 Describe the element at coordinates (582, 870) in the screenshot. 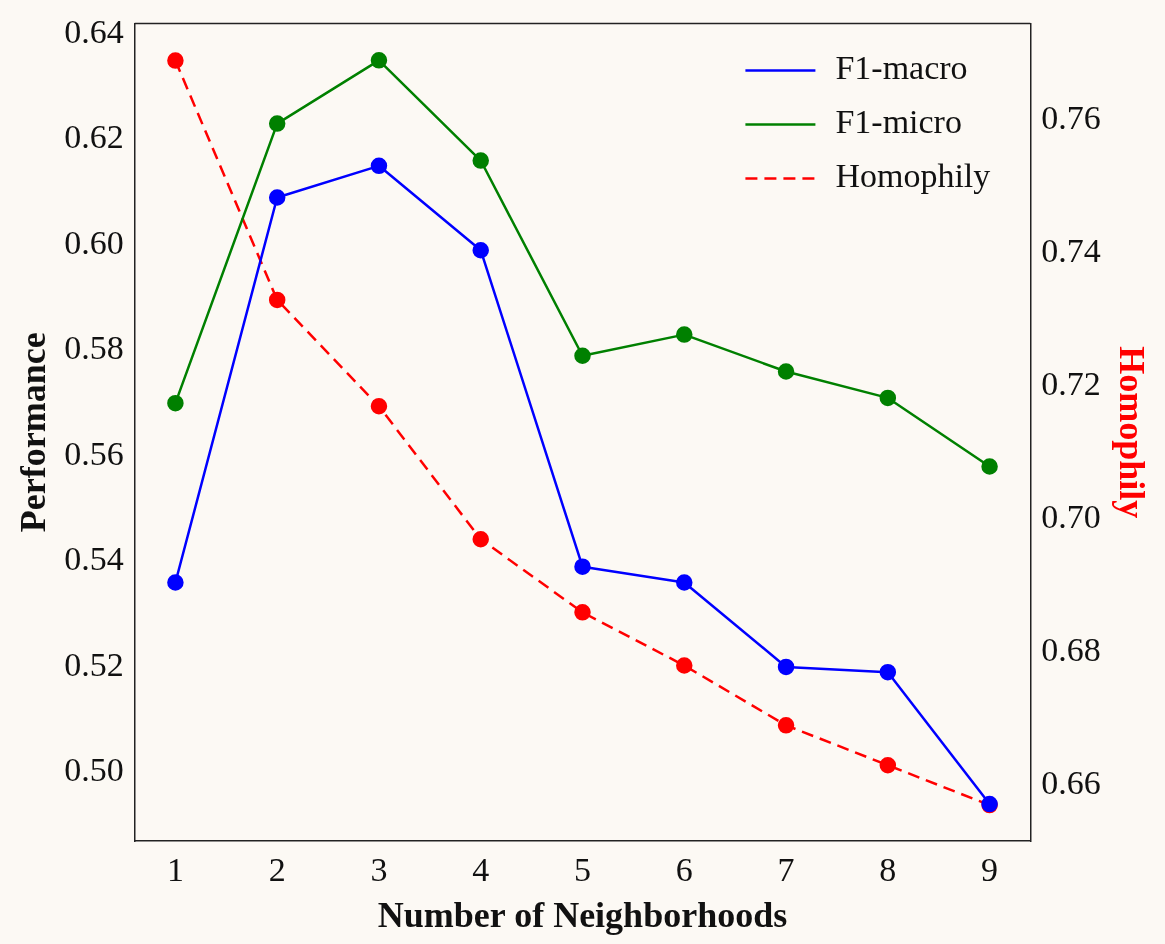

I see `x-tick-label: 5` at that location.